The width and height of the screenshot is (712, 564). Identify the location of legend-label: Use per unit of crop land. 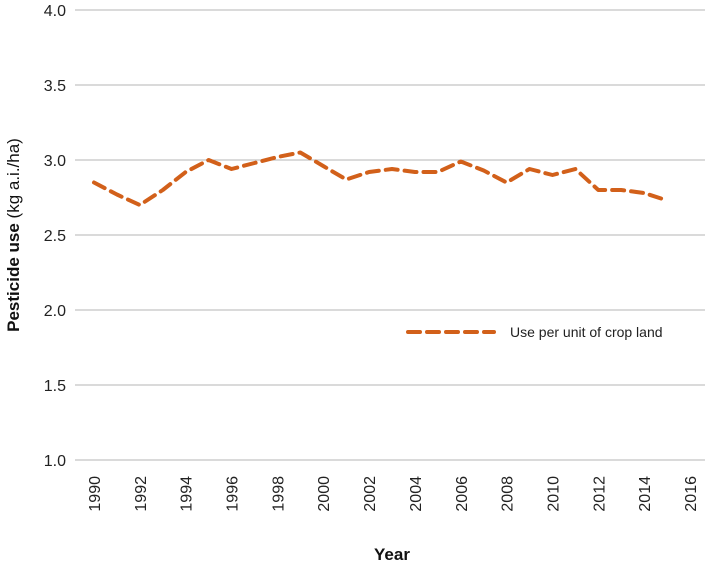
(586, 332).